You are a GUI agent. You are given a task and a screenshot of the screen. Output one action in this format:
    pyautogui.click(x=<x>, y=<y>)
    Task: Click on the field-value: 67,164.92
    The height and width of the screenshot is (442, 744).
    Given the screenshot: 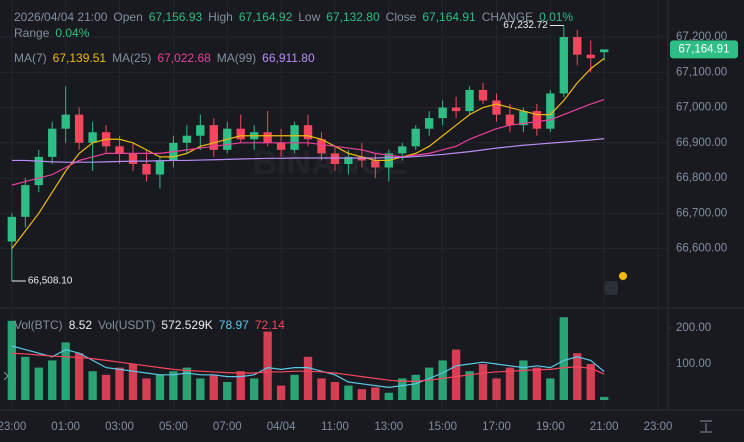 What is the action you would take?
    pyautogui.click(x=265, y=17)
    